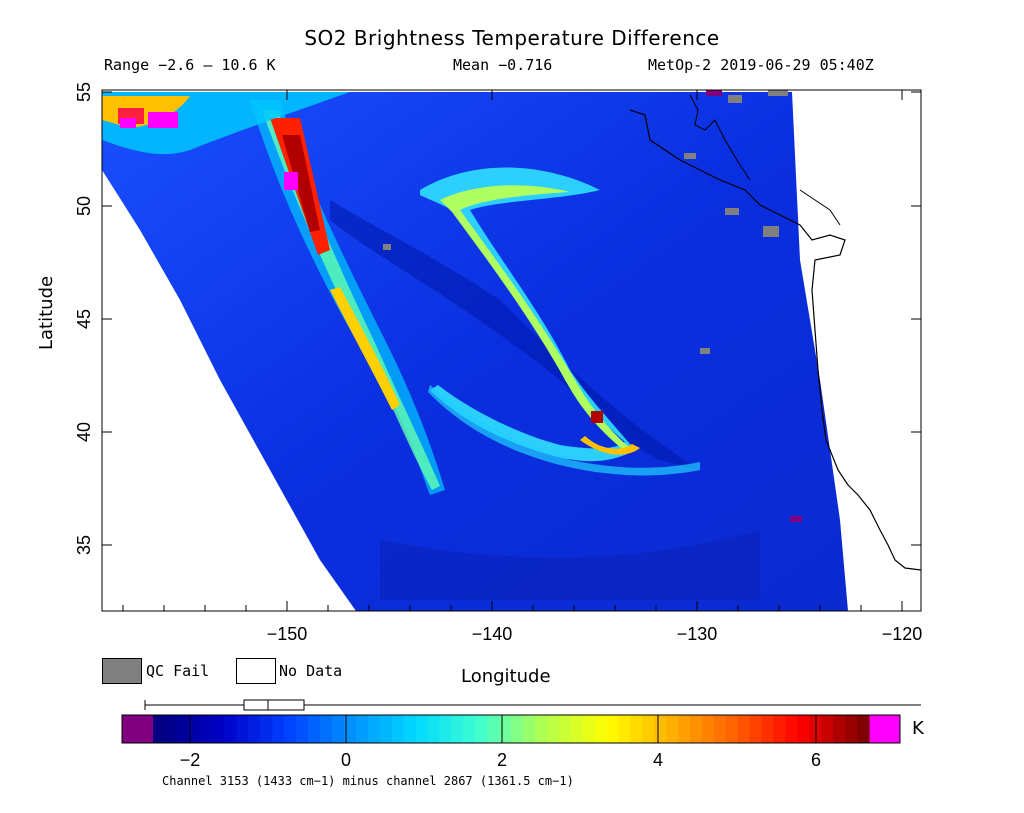 The height and width of the screenshot is (813, 1024). Describe the element at coordinates (506, 676) in the screenshot. I see `x-axis-label: Longitude` at that location.